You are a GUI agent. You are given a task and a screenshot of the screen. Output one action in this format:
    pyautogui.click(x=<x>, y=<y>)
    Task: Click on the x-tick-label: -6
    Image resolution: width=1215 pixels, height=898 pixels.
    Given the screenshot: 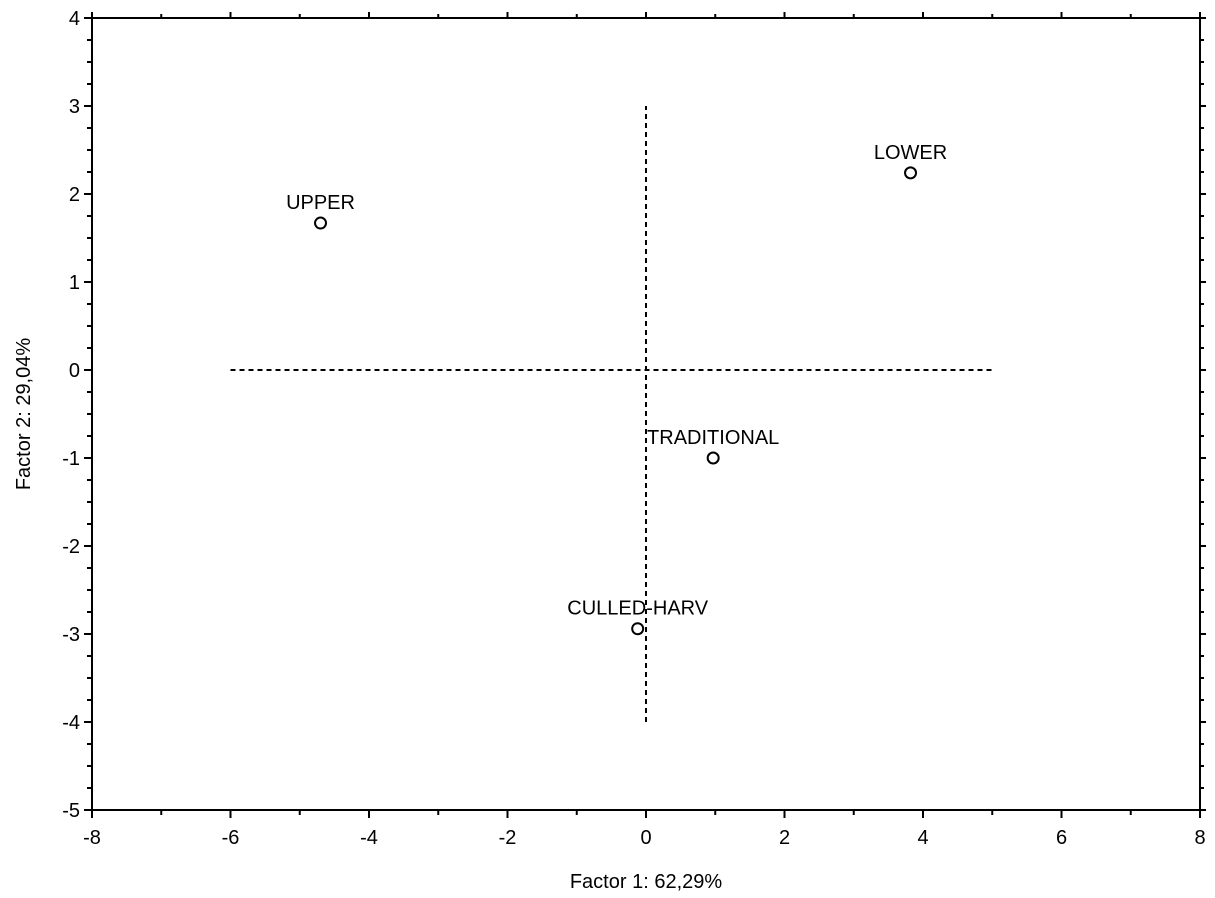 What is the action you would take?
    pyautogui.click(x=231, y=838)
    